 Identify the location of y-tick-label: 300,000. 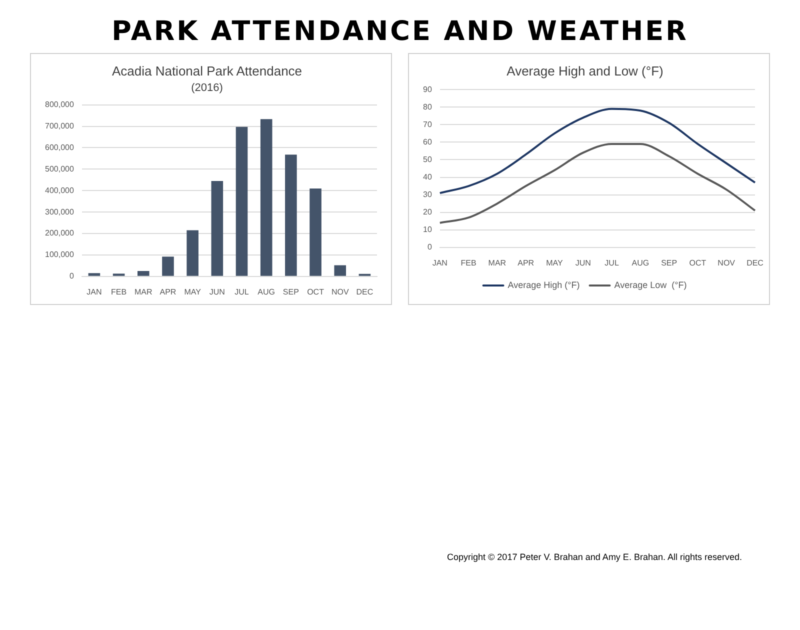
(59, 211).